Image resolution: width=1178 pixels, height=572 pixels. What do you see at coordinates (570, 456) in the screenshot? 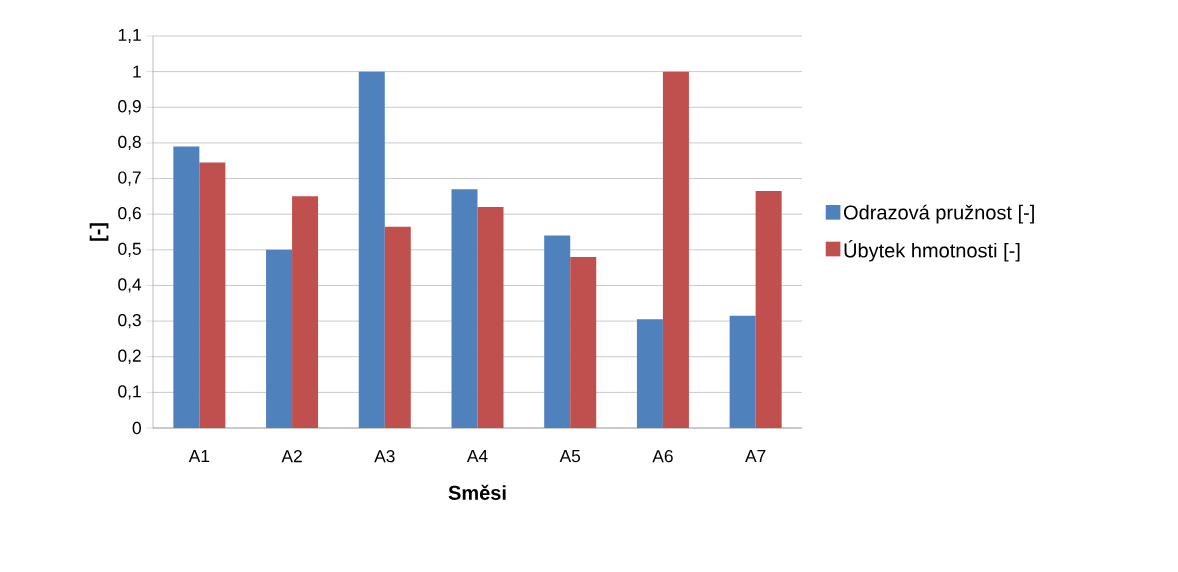
I see `x-tick-label: A5` at bounding box center [570, 456].